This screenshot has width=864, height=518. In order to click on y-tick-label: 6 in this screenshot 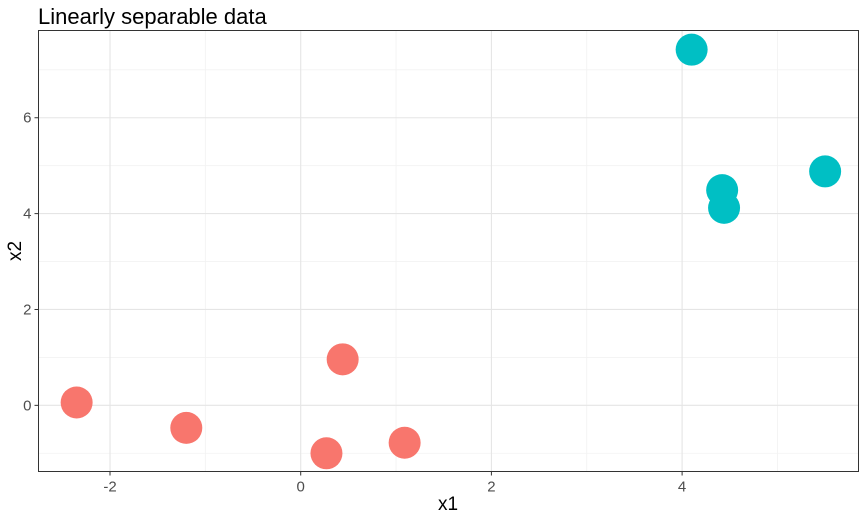, I will do `click(27, 118)`.